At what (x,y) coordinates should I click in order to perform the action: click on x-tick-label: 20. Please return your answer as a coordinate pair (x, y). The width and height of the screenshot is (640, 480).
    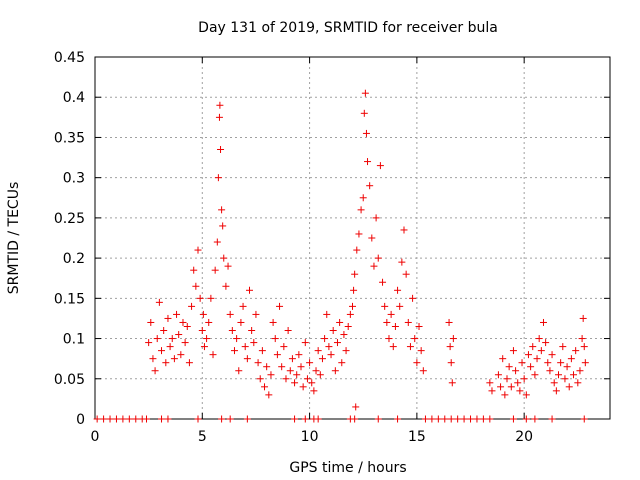
    Looking at the image, I should click on (524, 437).